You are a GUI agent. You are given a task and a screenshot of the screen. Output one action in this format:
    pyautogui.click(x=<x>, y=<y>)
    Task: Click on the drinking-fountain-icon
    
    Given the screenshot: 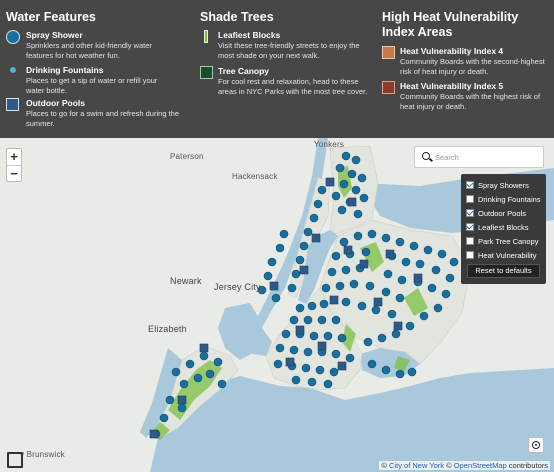 What is the action you would take?
    pyautogui.click(x=13, y=70)
    